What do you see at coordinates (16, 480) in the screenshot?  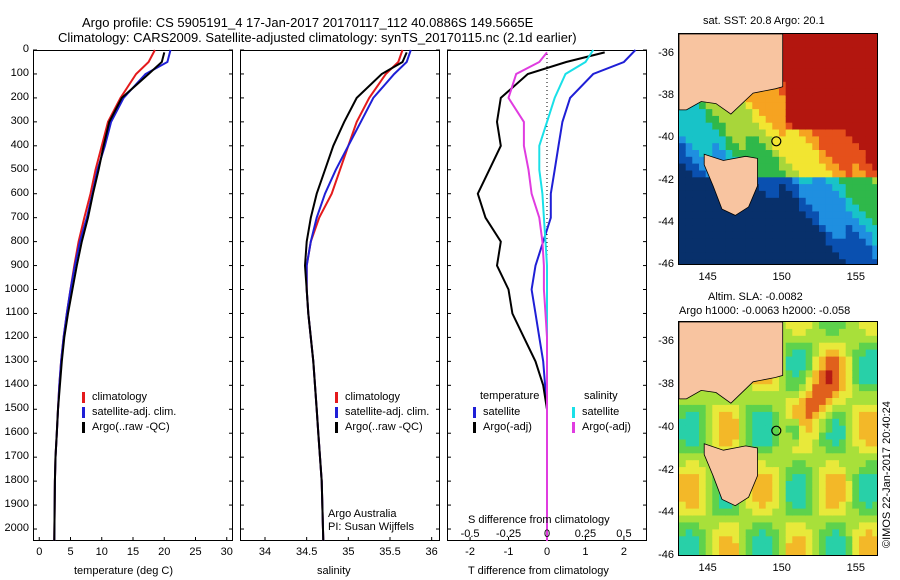 I see `depth-tick-label: 1800` at bounding box center [16, 480].